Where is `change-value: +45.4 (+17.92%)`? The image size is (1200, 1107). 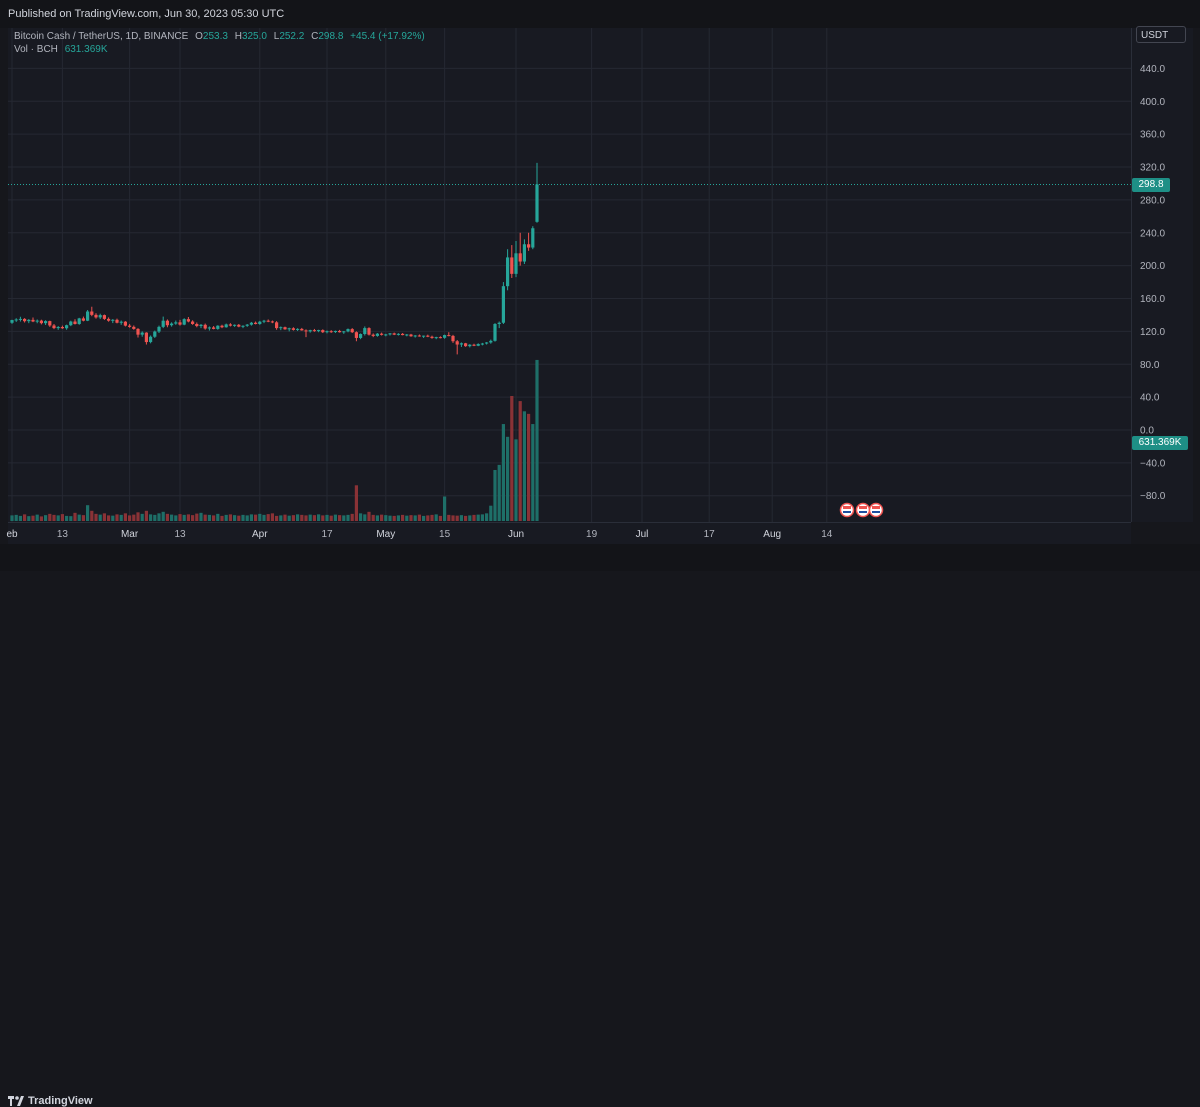
change-value: +45.4 (+17.92%) is located at coordinates (387, 36).